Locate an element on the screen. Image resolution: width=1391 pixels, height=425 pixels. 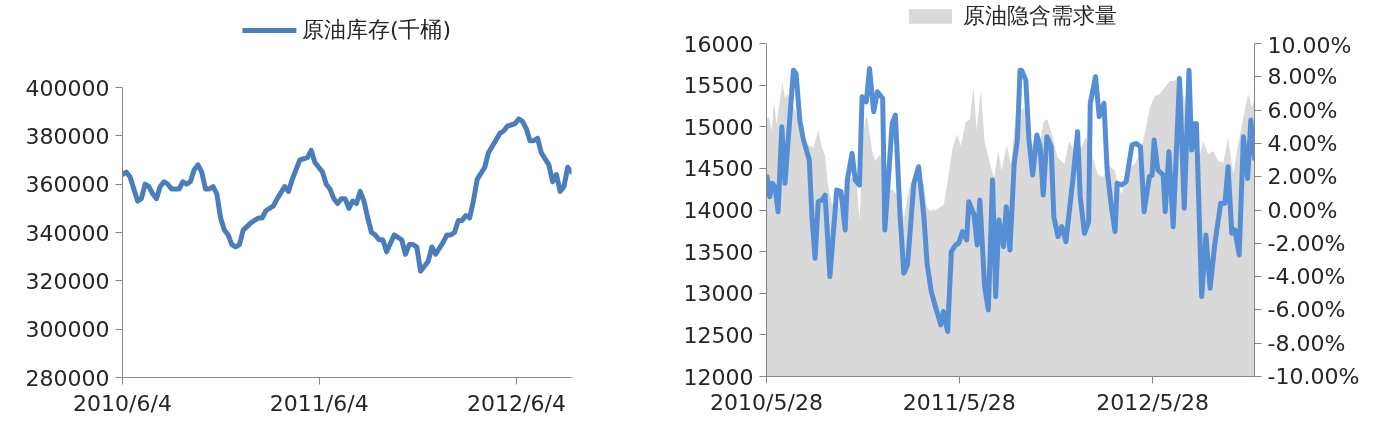
x-tick-label: 2012/5/28 is located at coordinates (1152, 402).